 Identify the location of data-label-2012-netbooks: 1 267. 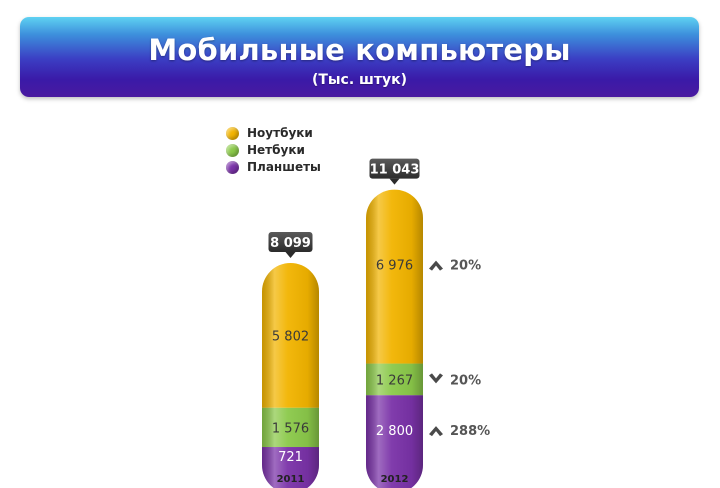
(394, 380).